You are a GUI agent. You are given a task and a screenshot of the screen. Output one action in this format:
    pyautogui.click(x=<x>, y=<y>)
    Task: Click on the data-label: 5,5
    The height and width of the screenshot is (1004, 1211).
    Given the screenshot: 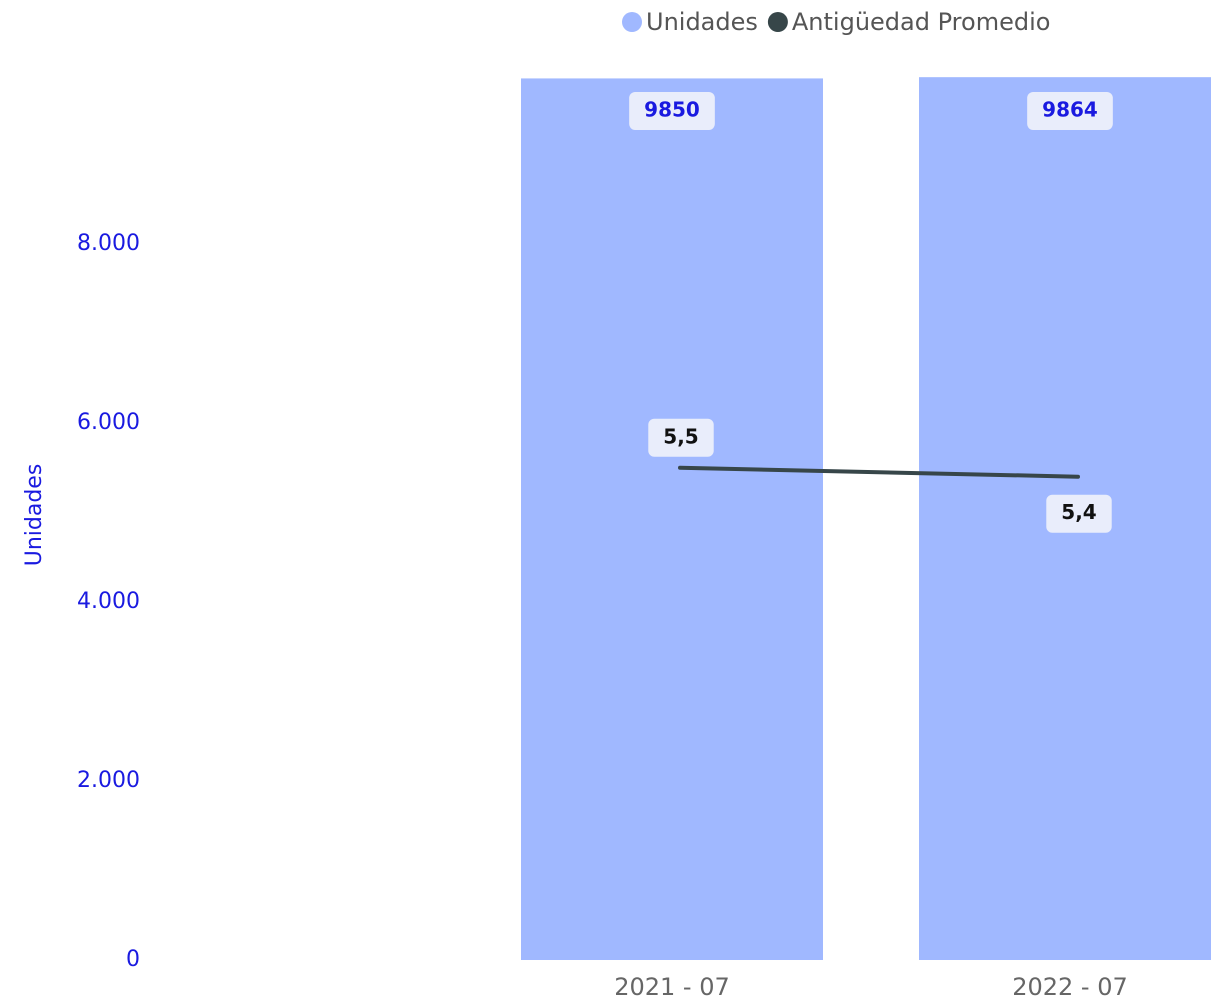 What is the action you would take?
    pyautogui.click(x=680, y=436)
    